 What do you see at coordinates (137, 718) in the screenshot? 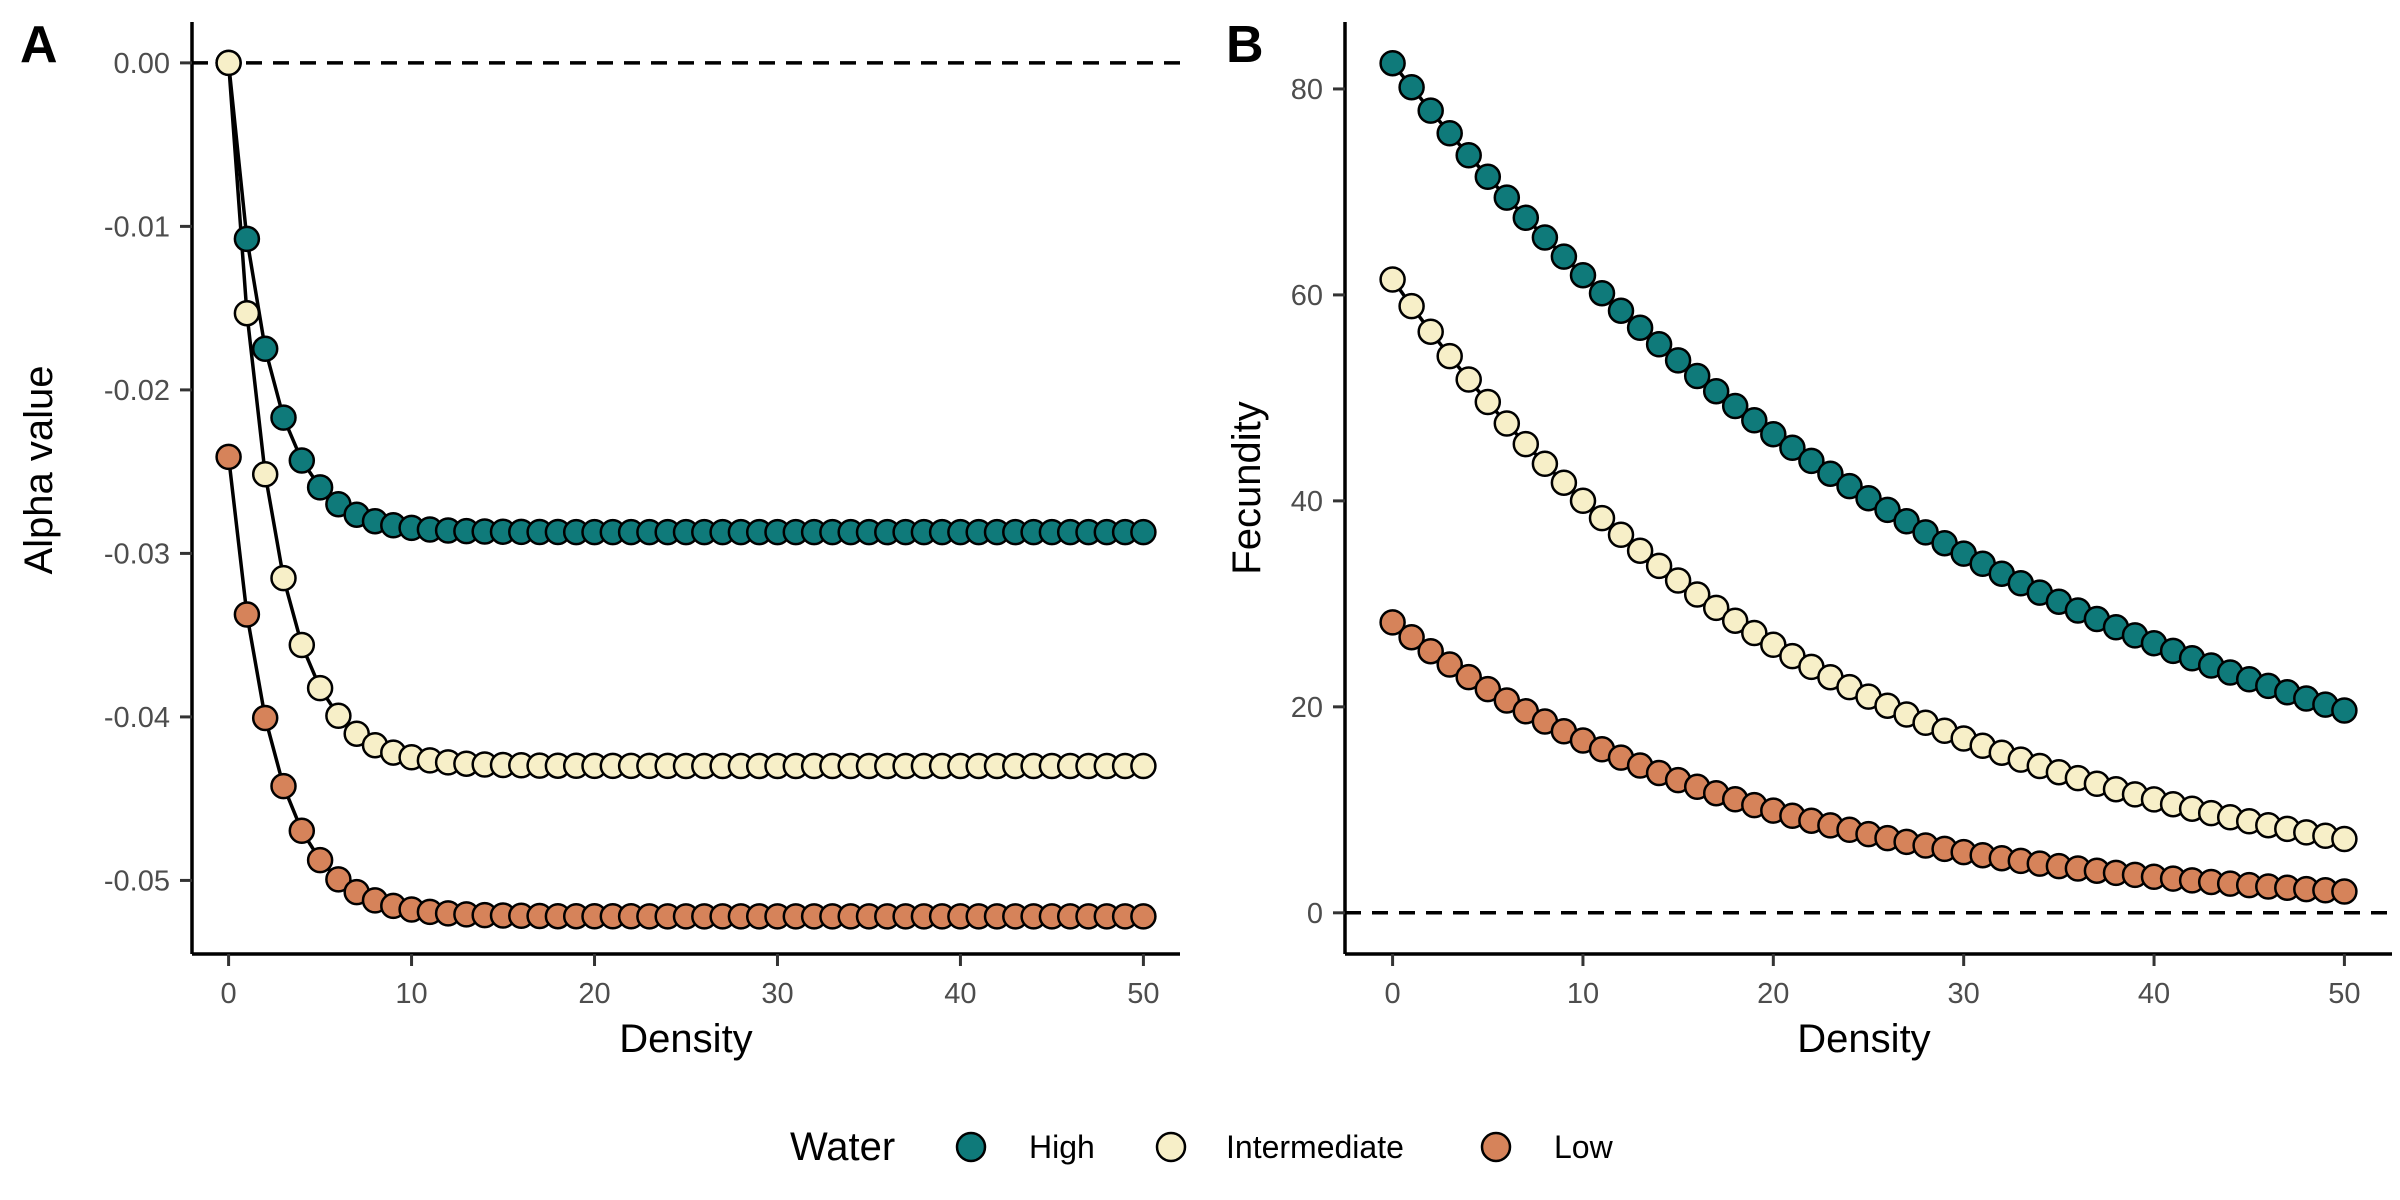
I see `y-tick-label: -0.04` at bounding box center [137, 718].